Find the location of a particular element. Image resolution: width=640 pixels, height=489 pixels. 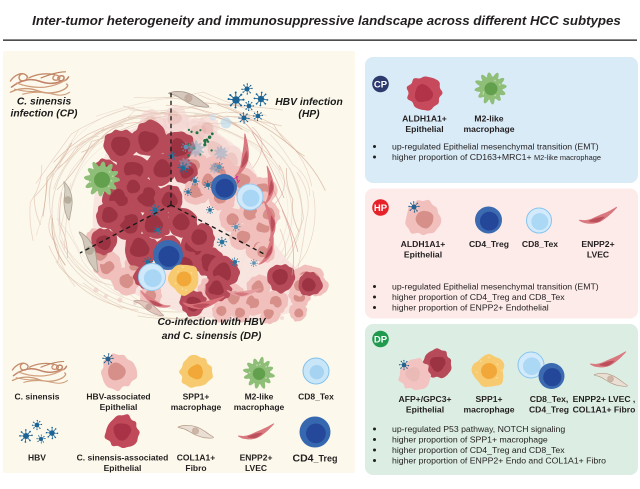

svg-text: infection (CP) is located at coordinates (44, 114).